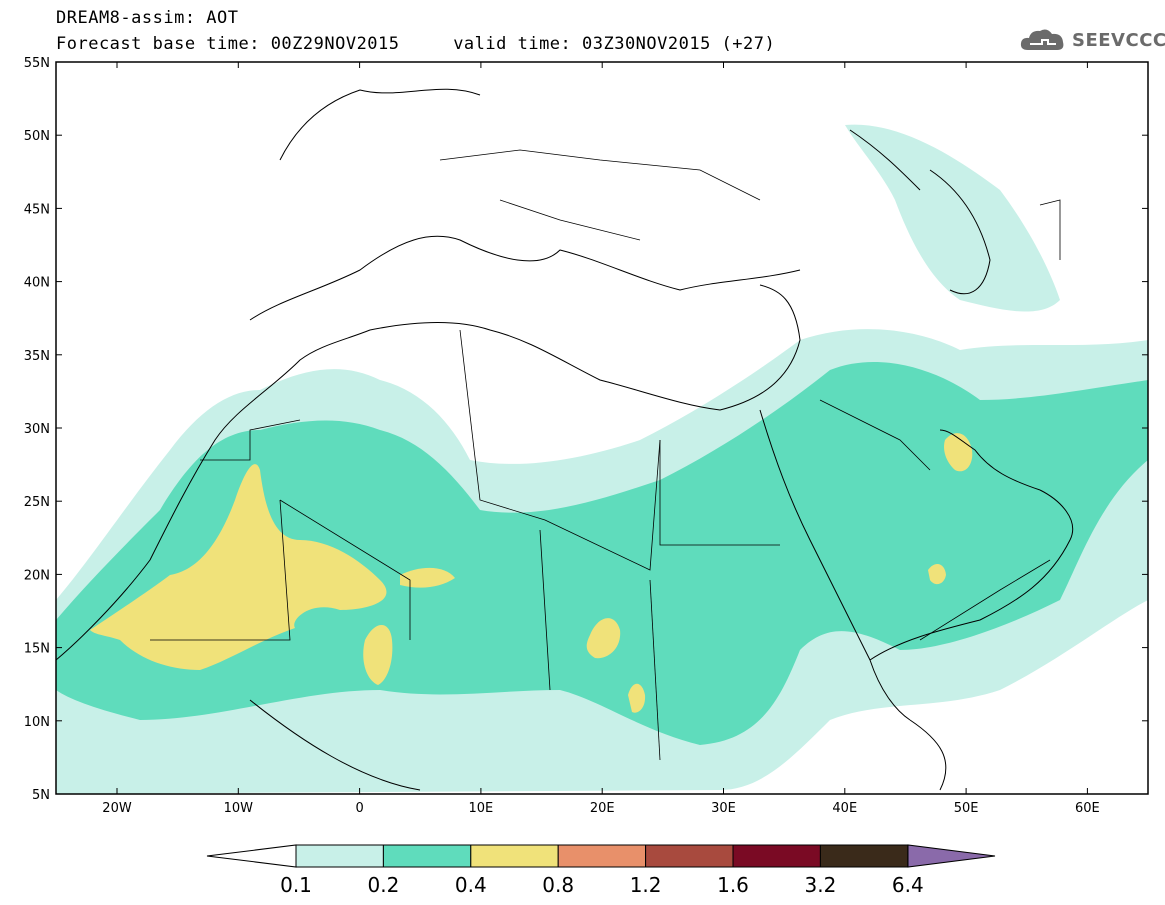  What do you see at coordinates (1087, 808) in the screenshot?
I see `lon-label: 60E` at bounding box center [1087, 808].